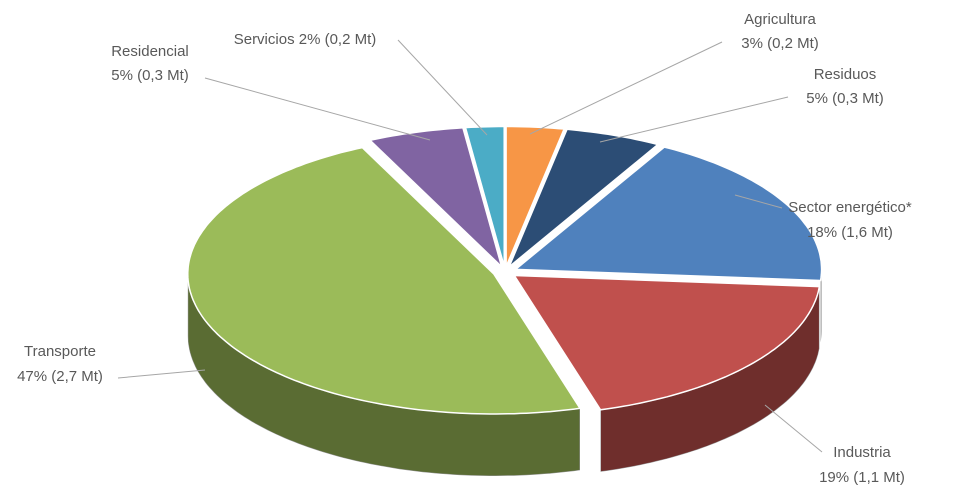 This screenshot has height=493, width=972. I want to click on value-label: 18% (1,6 Mt), so click(850, 232).